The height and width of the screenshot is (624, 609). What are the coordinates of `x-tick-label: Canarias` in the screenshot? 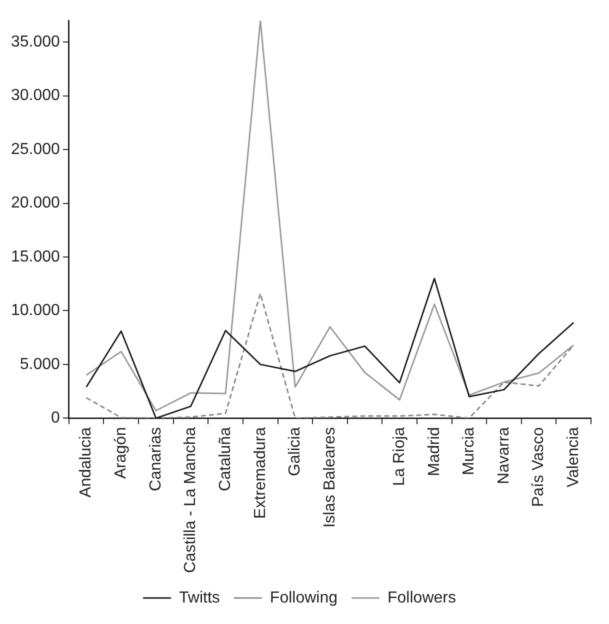 It's located at (155, 459).